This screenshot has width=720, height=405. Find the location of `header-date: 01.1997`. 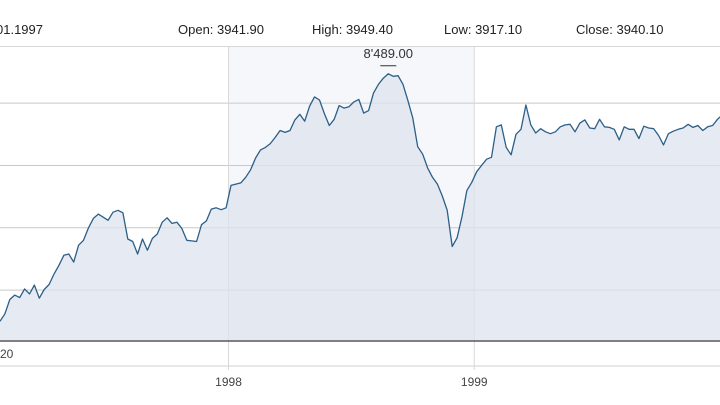

header-date: 01.1997 is located at coordinates (21, 29).